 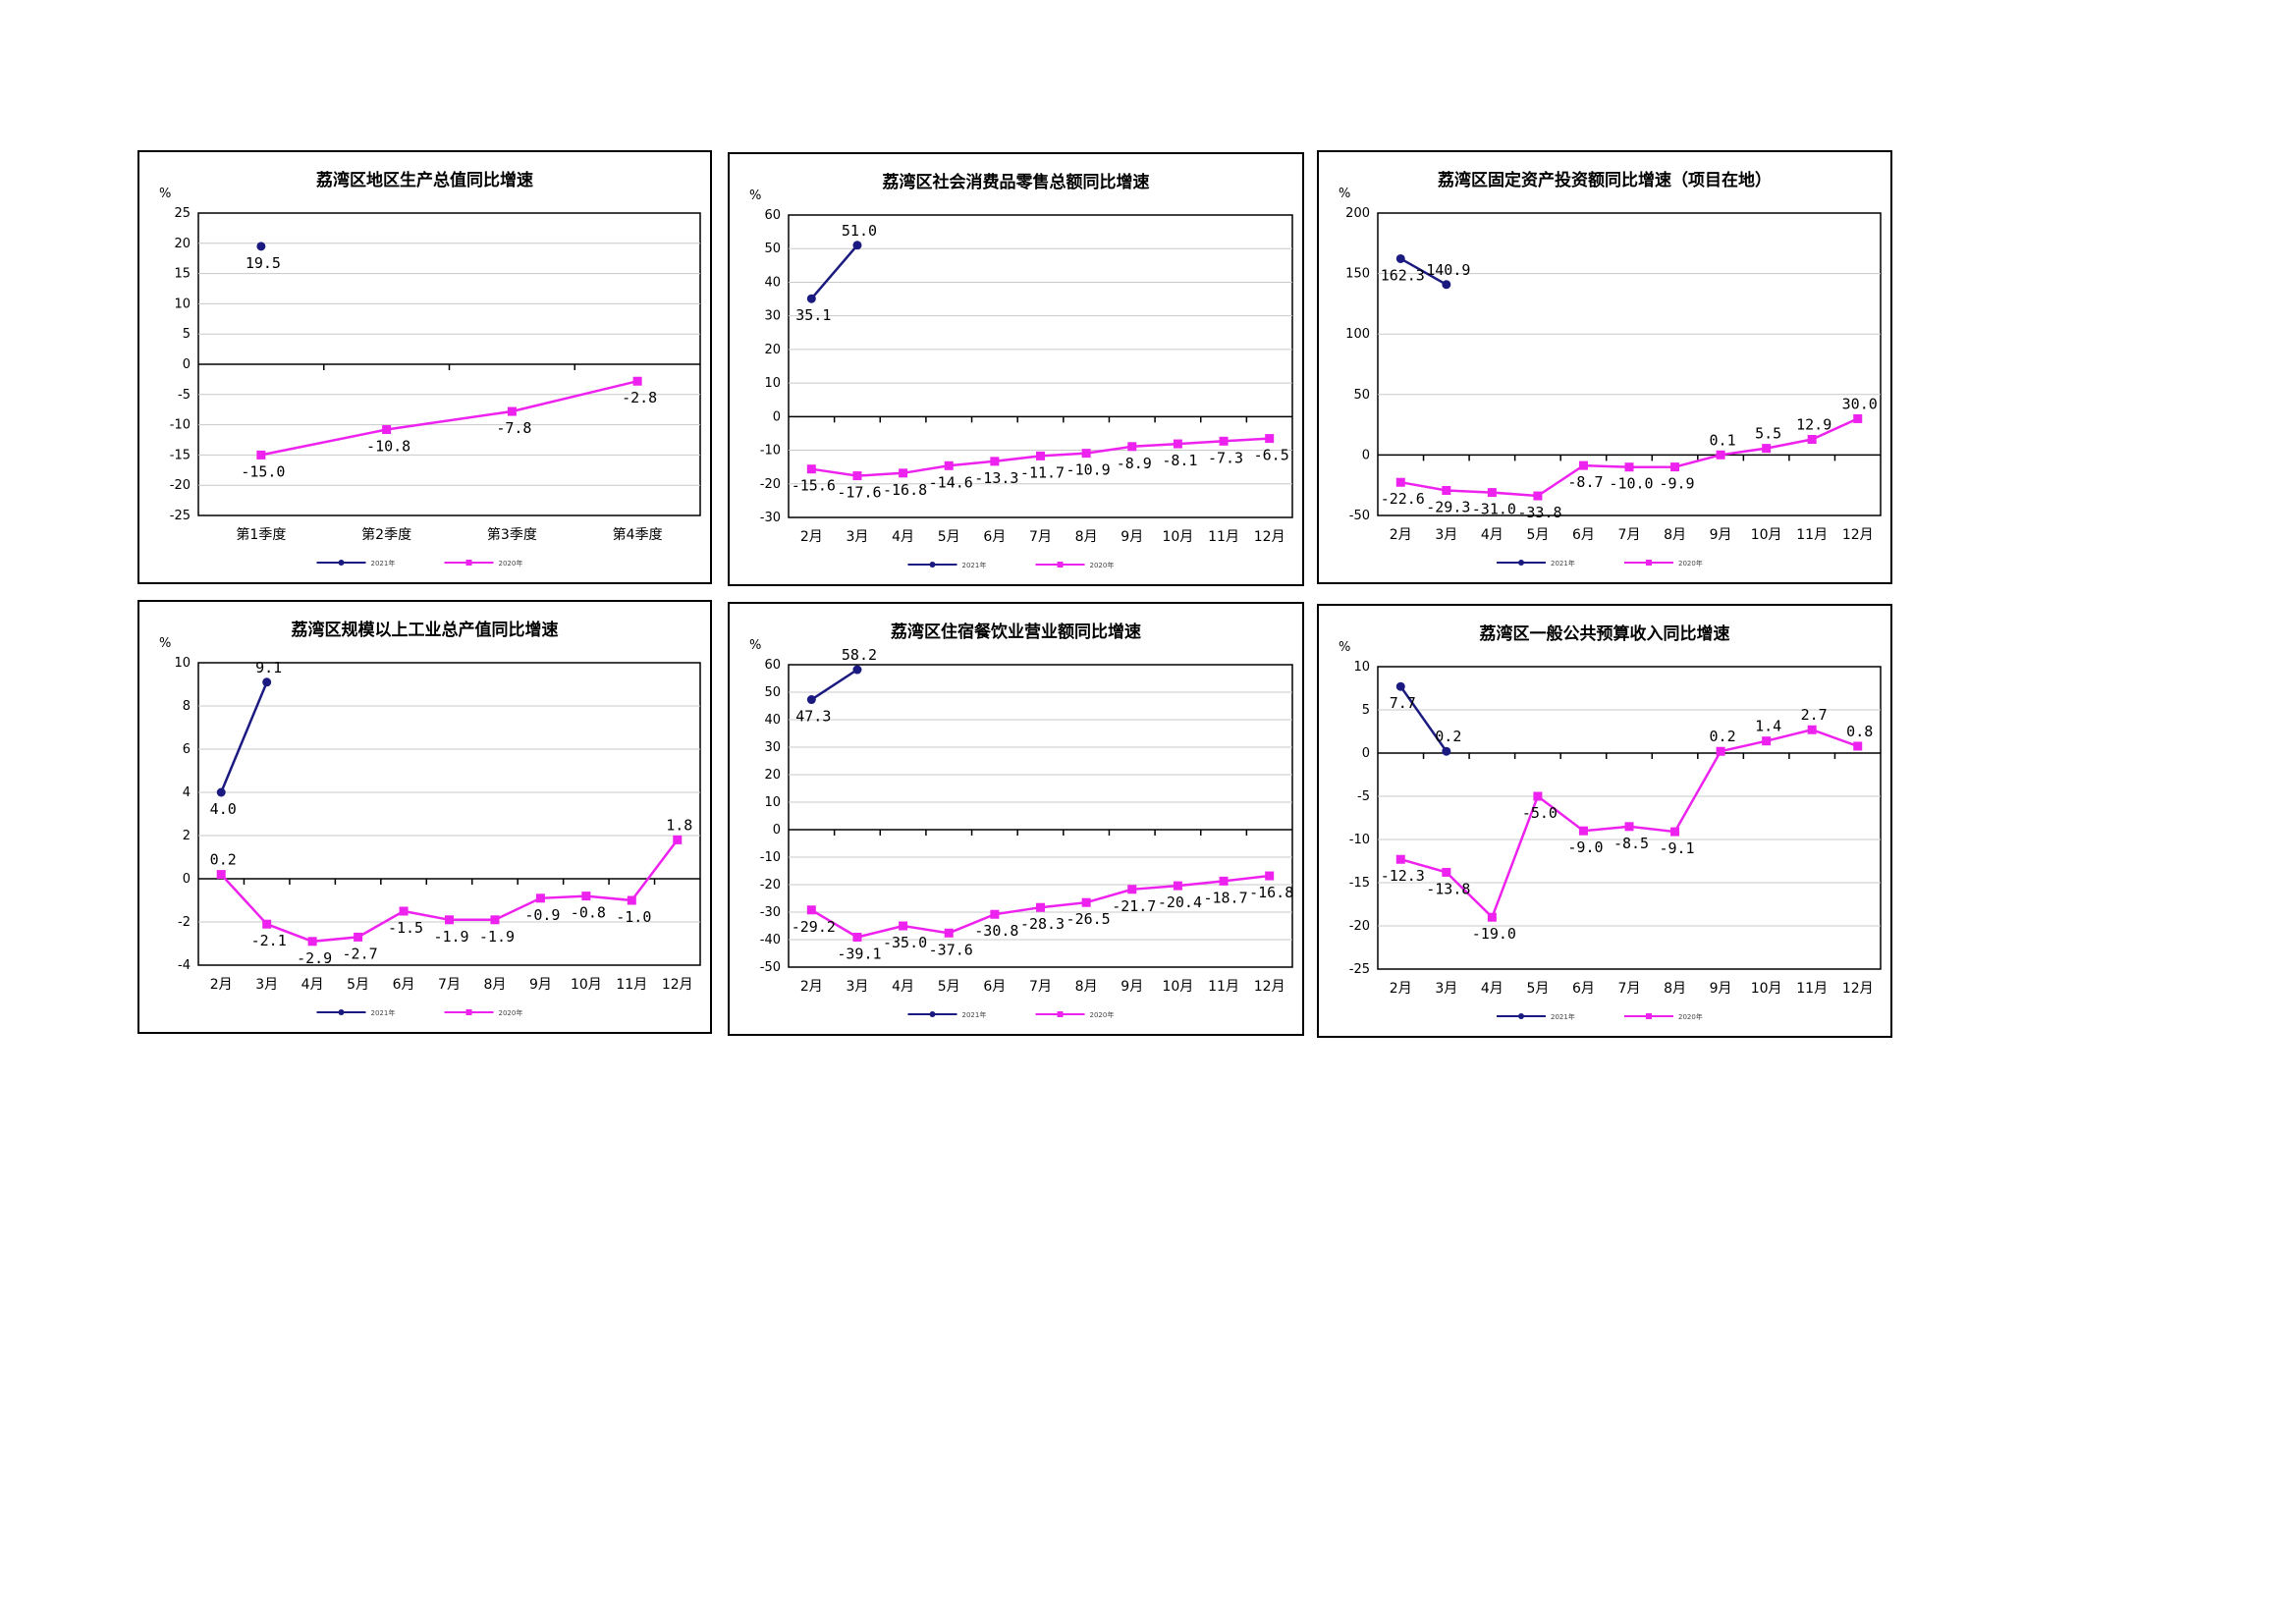 What do you see at coordinates (1271, 455) in the screenshot?
I see `data-label-2020: -6.5` at bounding box center [1271, 455].